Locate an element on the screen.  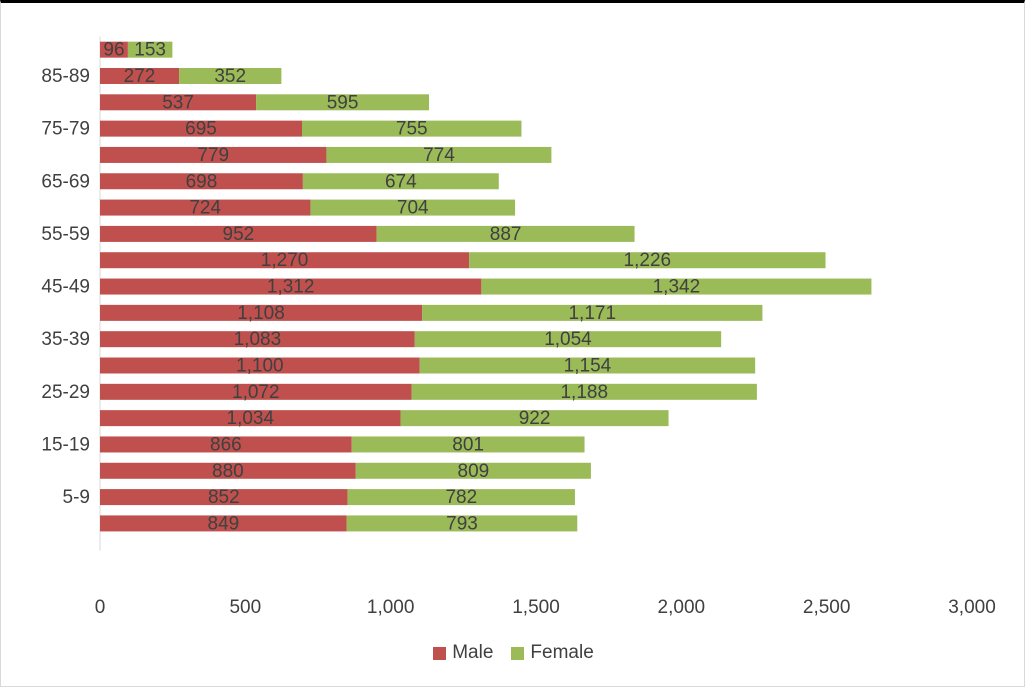
legend-label-male: Male is located at coordinates (473, 652).